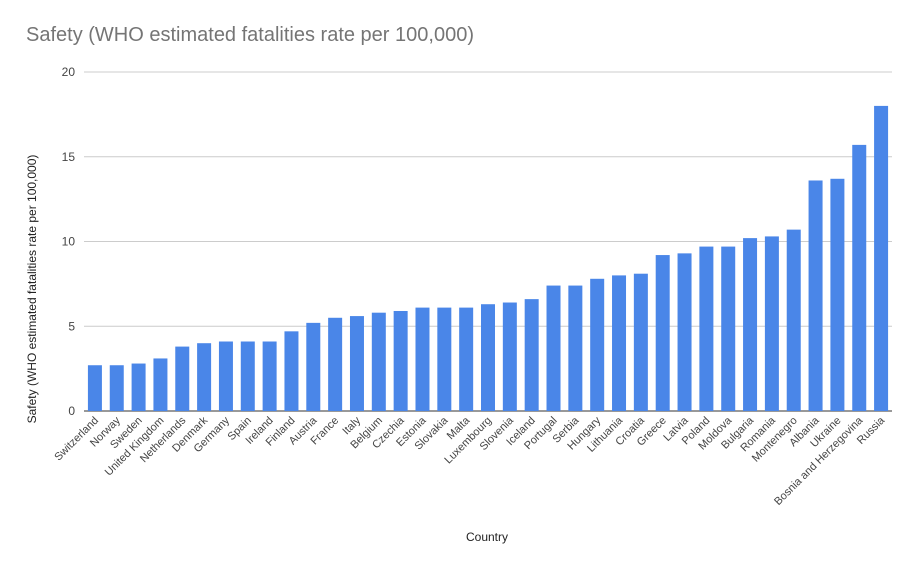 Image resolution: width=914 pixels, height=565 pixels. Describe the element at coordinates (69, 157) in the screenshot. I see `y-tick-label: 15` at that location.